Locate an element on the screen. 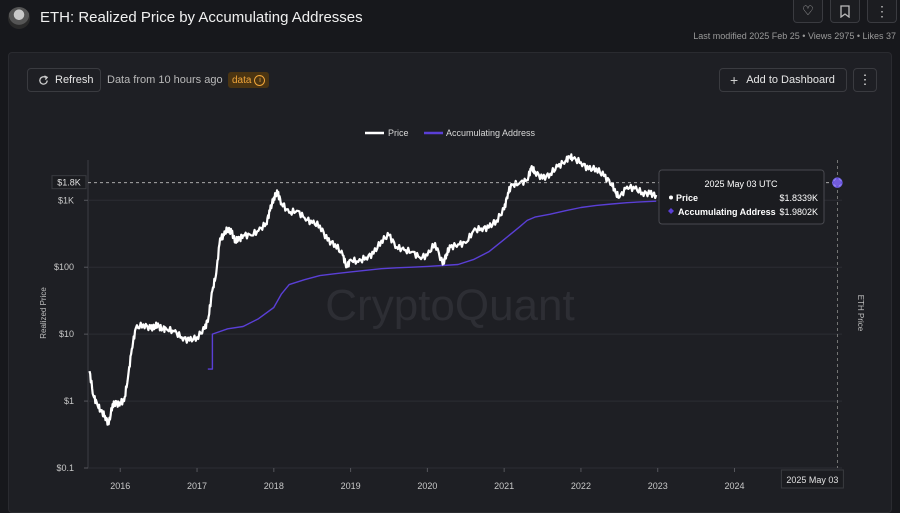 This screenshot has height=513, width=900. more-vertical-icon: ⋮ is located at coordinates (865, 79).